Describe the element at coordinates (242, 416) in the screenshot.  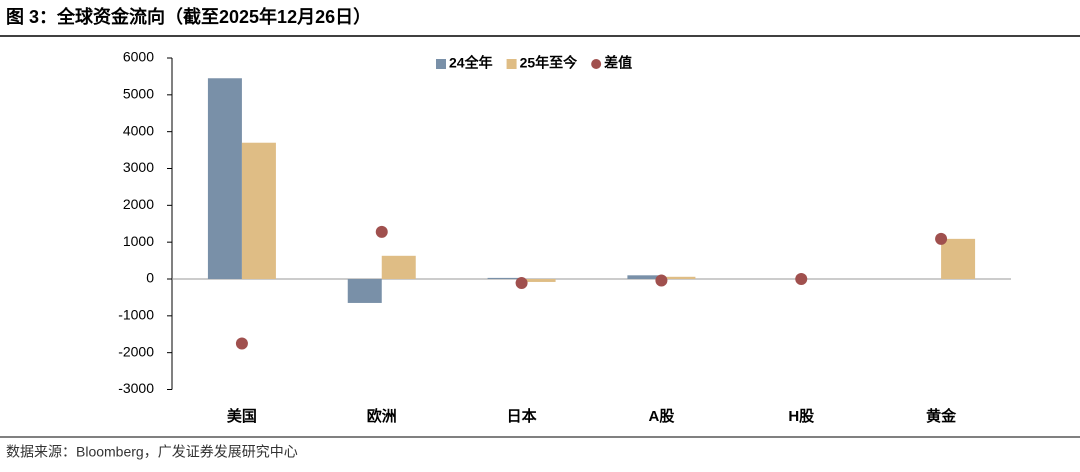
I see `x-tick-label: 美国` at that location.